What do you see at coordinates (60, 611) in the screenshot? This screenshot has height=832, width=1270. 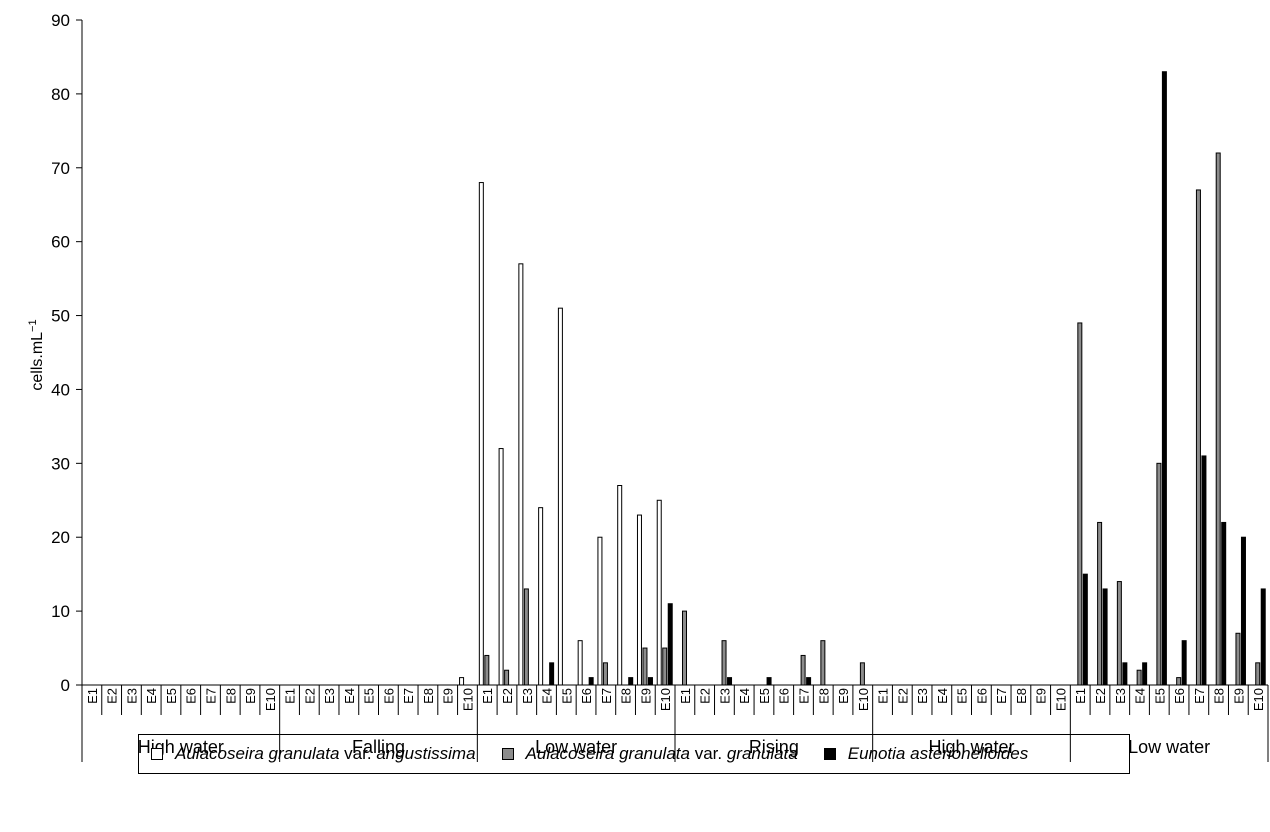 I see `y-tick-label: 10` at bounding box center [60, 611].